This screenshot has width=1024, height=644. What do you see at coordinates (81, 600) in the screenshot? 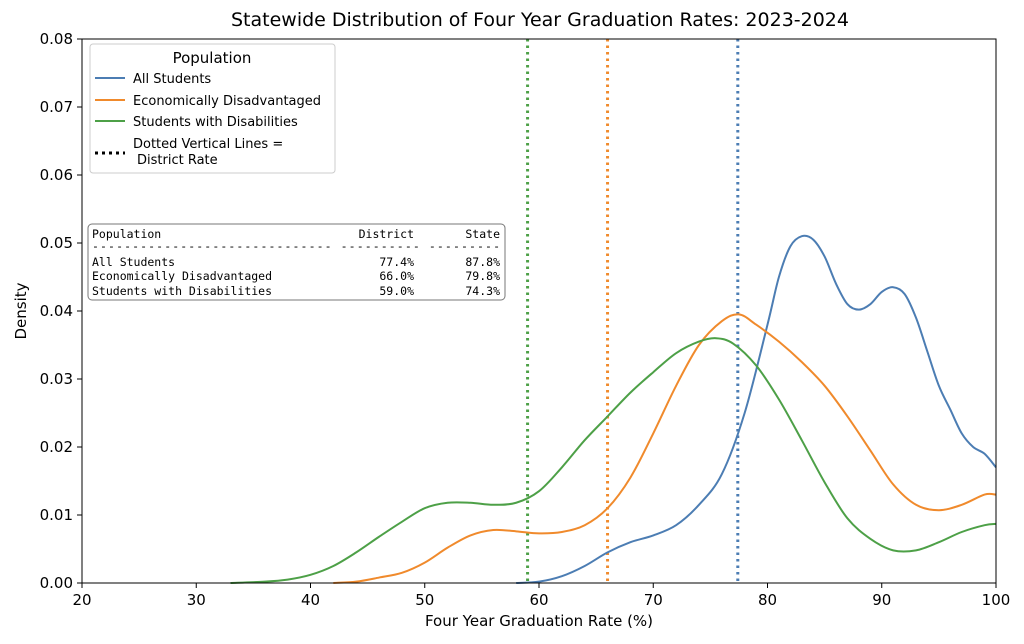
I see `x-tick-label: 20` at bounding box center [81, 600].